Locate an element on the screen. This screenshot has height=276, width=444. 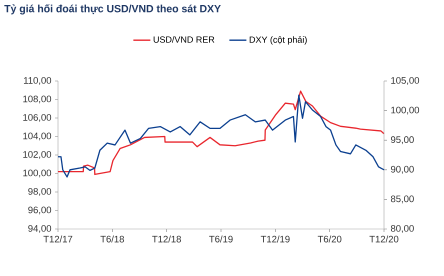
y-tick-label: 98,00 is located at coordinates (40, 192).